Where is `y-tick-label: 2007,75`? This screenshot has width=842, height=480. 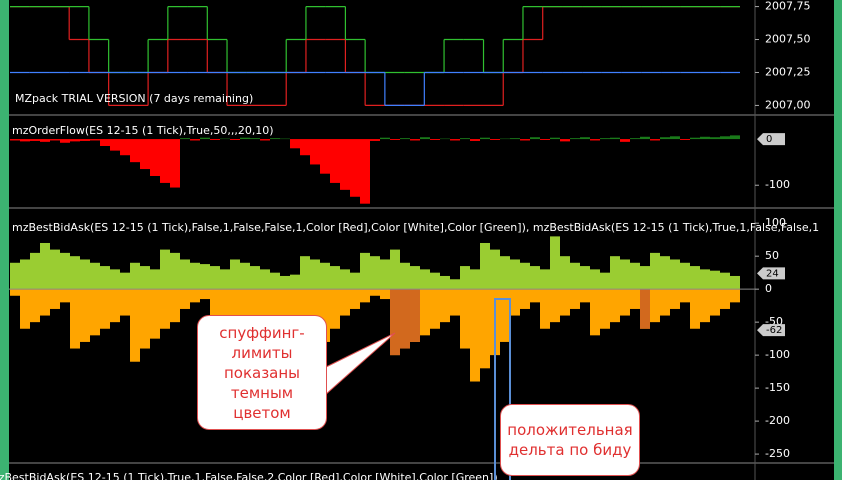 y-tick-label: 2007,75 is located at coordinates (788, 6).